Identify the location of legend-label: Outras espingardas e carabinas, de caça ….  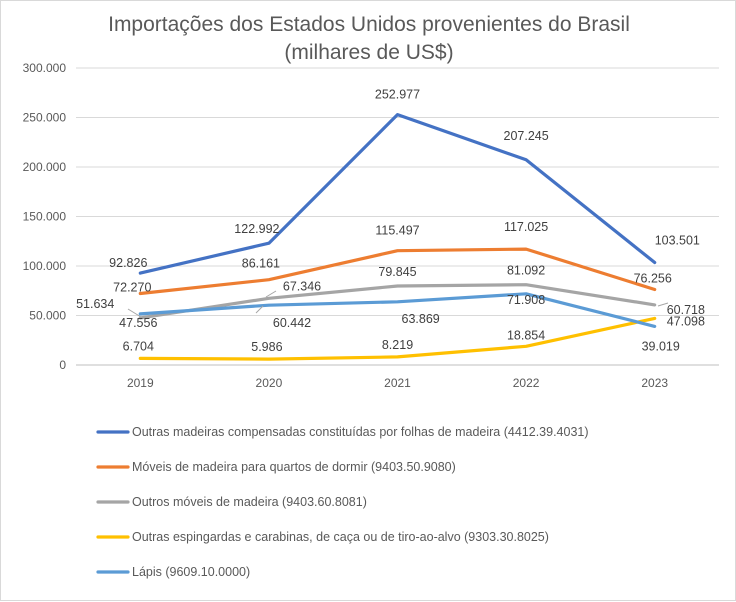
(340, 537).